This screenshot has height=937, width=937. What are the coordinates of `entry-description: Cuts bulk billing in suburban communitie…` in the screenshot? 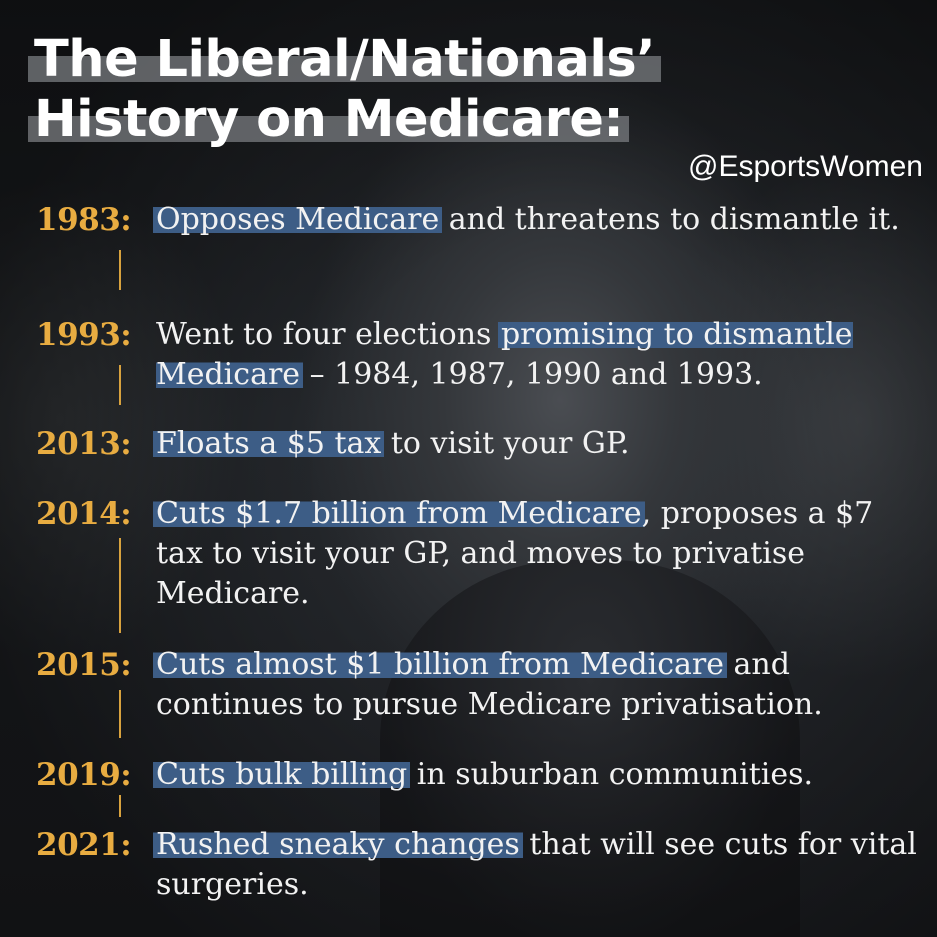 It's located at (539, 775).